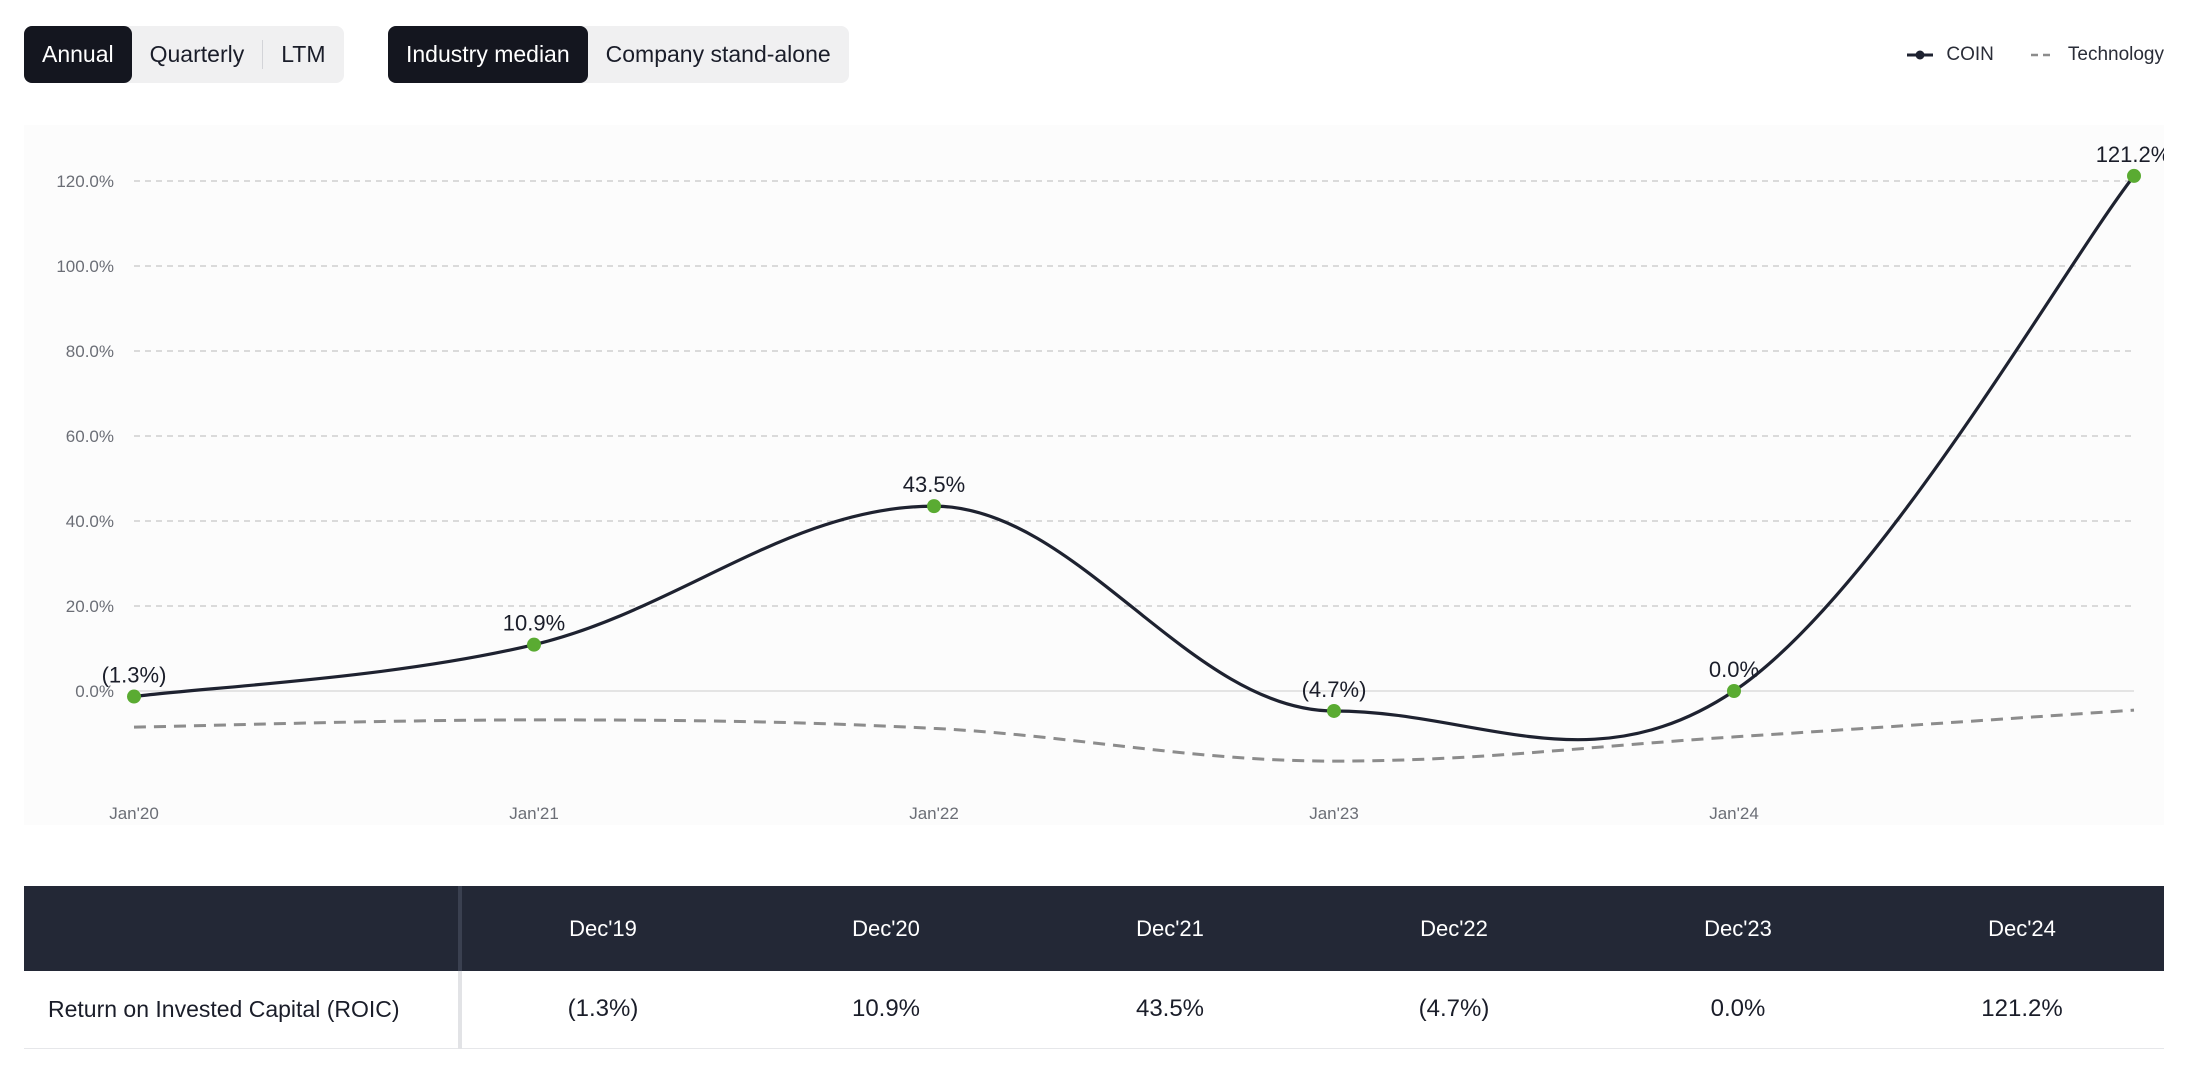  I want to click on data-label-coin: 10.9%, so click(534, 623).